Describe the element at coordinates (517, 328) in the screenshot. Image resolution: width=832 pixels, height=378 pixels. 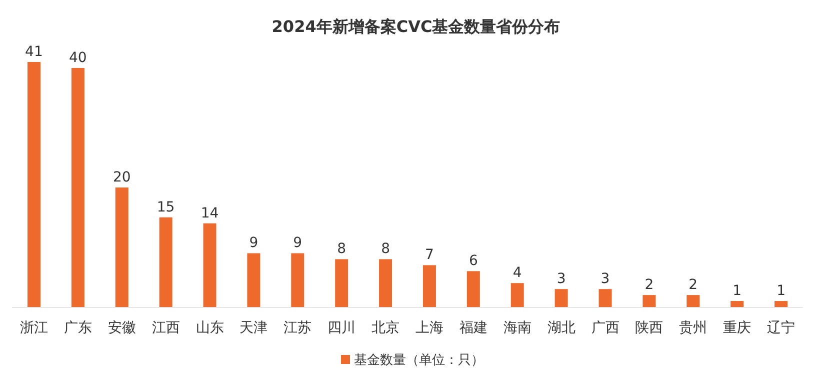
I see `x-tick-label: 海南` at that location.